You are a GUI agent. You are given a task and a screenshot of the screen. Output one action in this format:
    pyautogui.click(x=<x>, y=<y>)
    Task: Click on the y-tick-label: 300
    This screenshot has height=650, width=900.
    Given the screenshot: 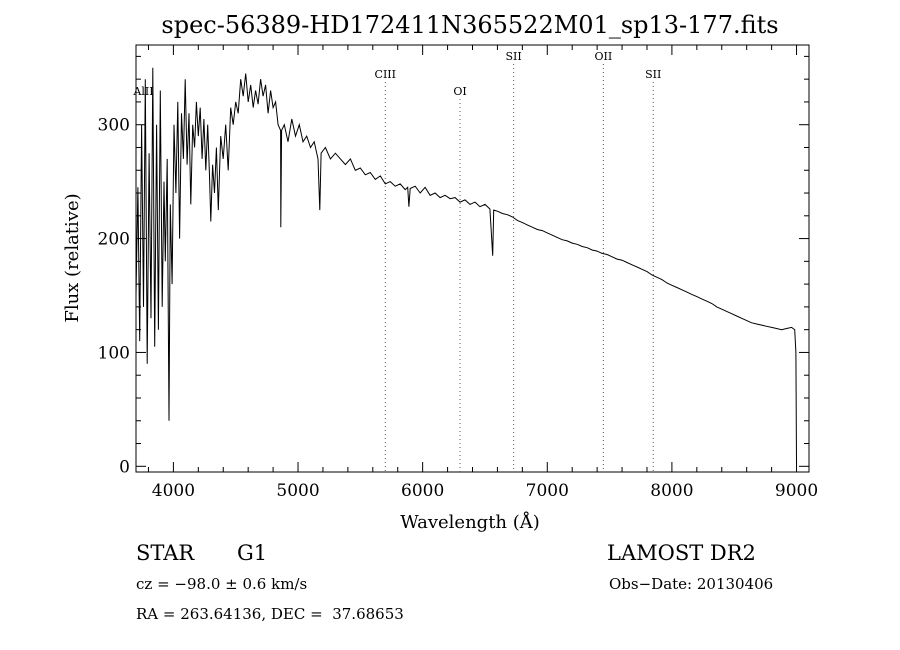 What is the action you would take?
    pyautogui.click(x=114, y=126)
    